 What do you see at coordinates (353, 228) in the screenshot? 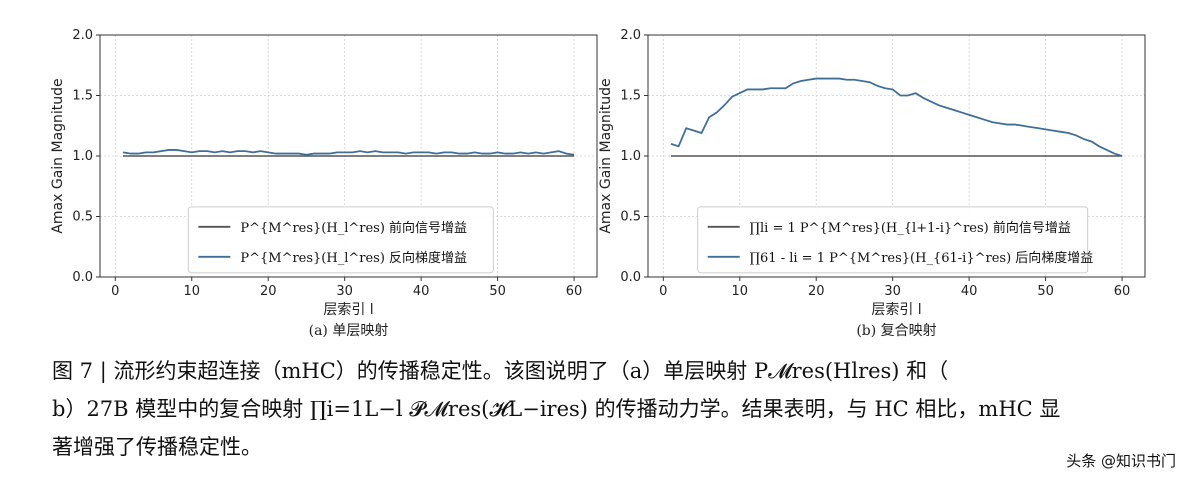
I see `legend-label: P^{M^res}(H_l^res) 前向信号增益` at bounding box center [353, 228].